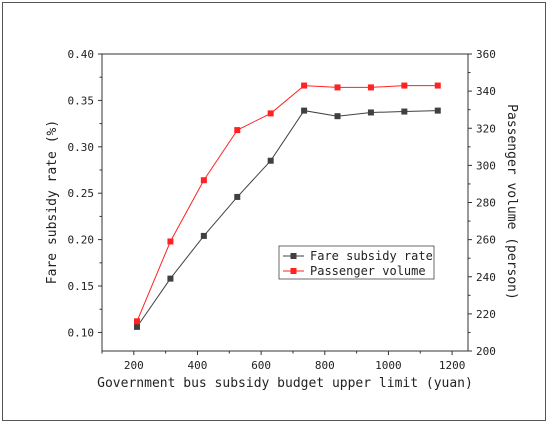  I want to click on y-left-tick-label: 0.30, so click(81, 147).